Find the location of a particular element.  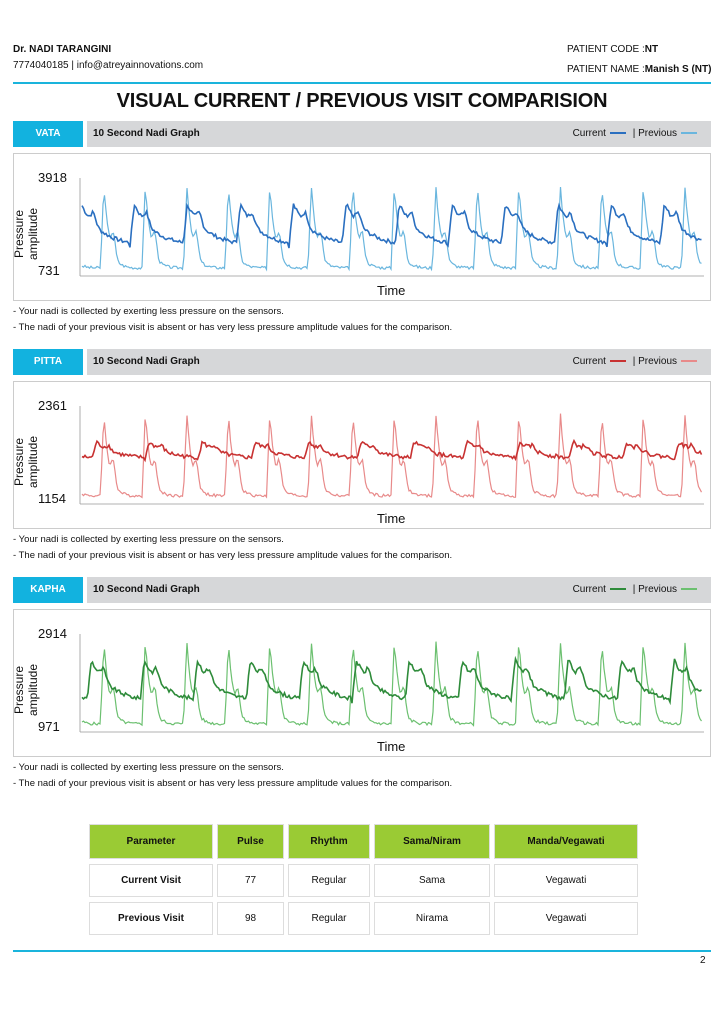

nadi-chart-kapha: Pressure amplitude 2914 971 Time is located at coordinates (361, 683).